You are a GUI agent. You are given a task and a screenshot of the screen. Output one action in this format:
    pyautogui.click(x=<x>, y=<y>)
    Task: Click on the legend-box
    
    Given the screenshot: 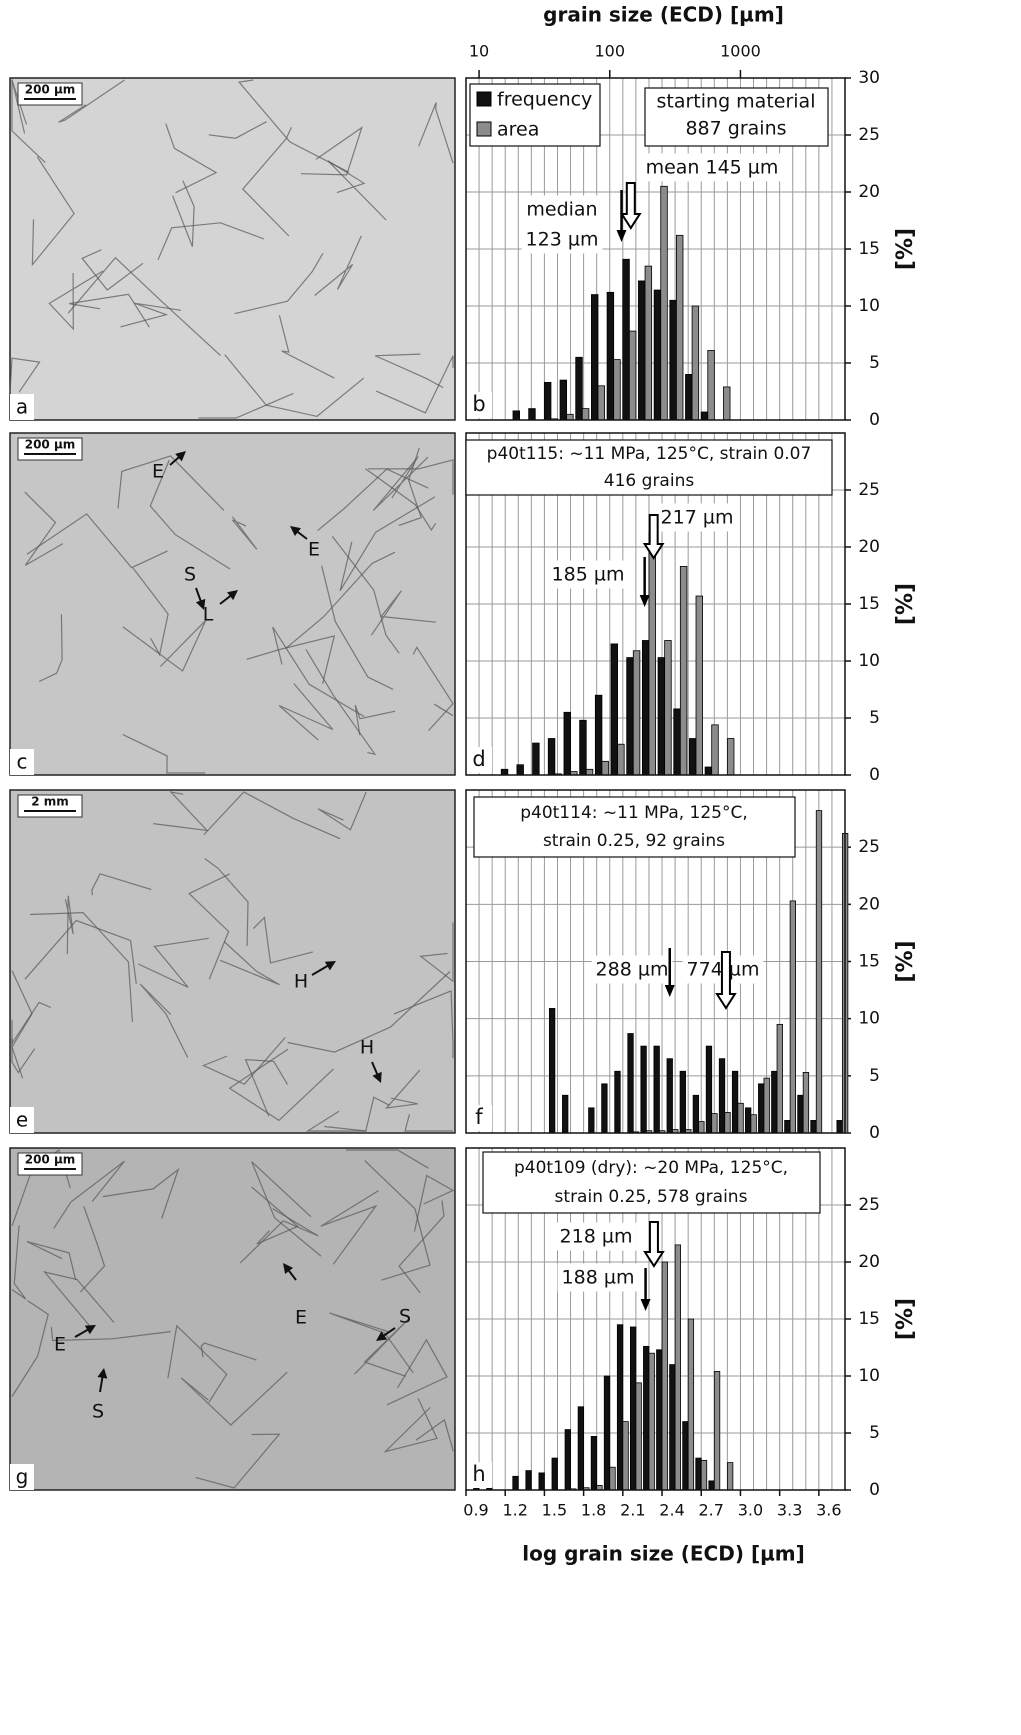 What is the action you would take?
    pyautogui.click(x=535, y=115)
    